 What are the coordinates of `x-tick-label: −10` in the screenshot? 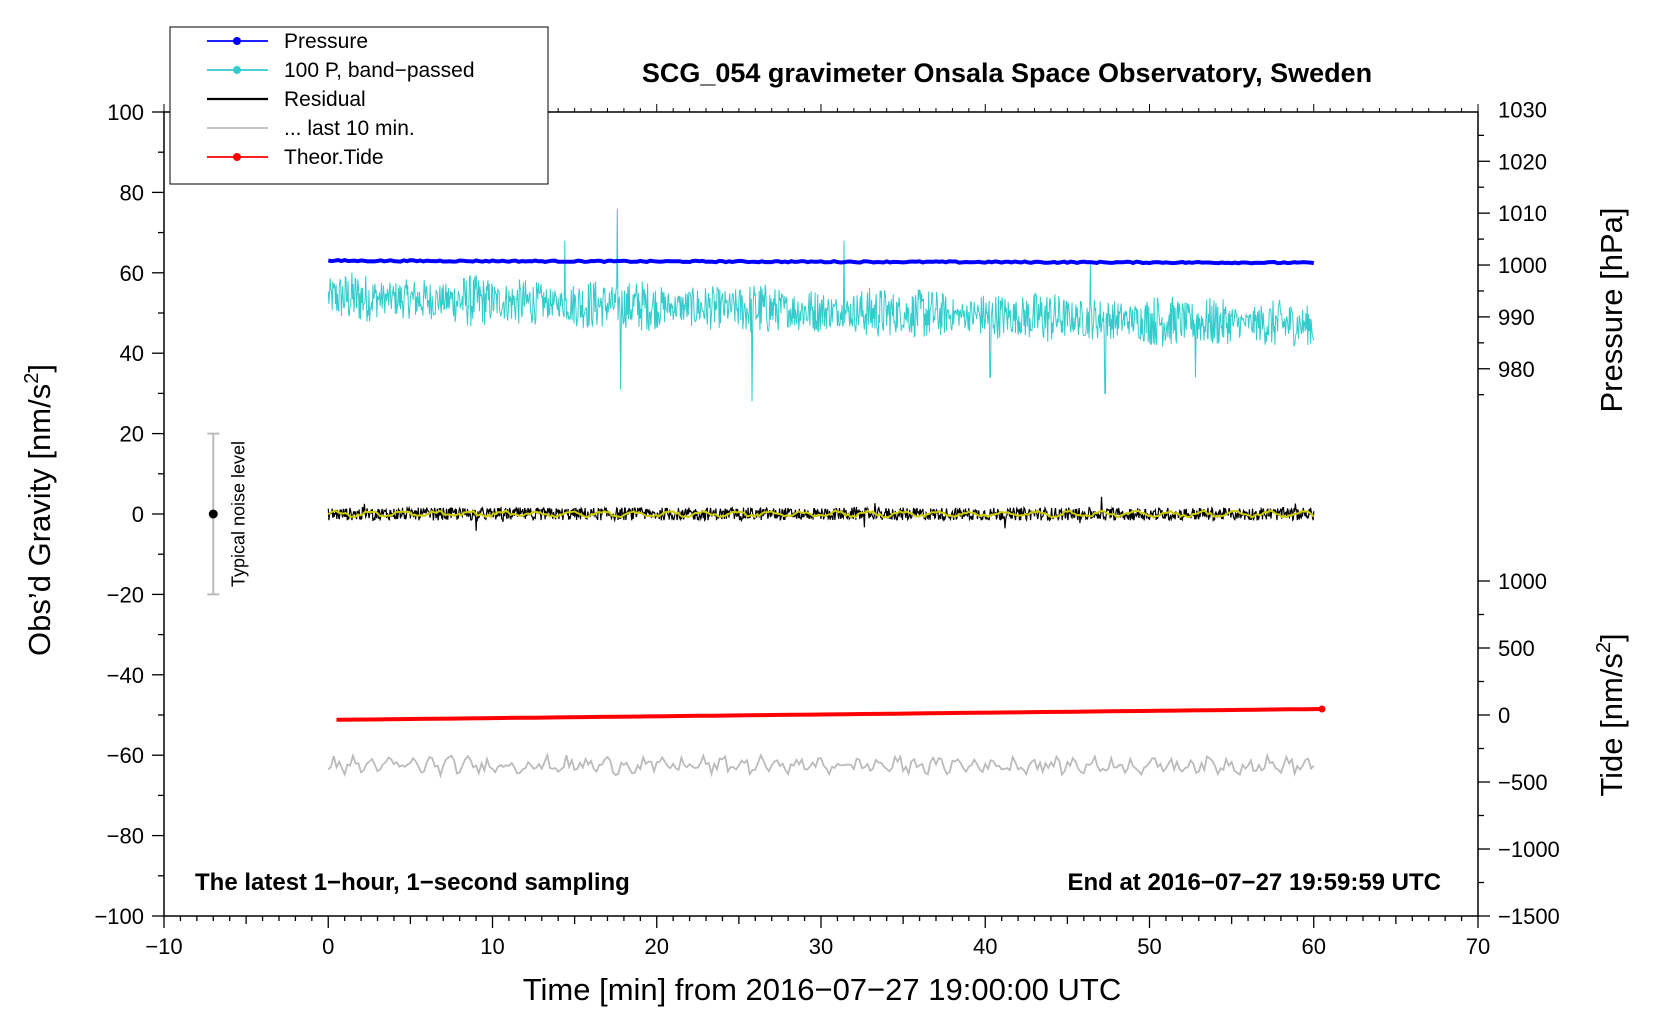 It's located at (163, 946).